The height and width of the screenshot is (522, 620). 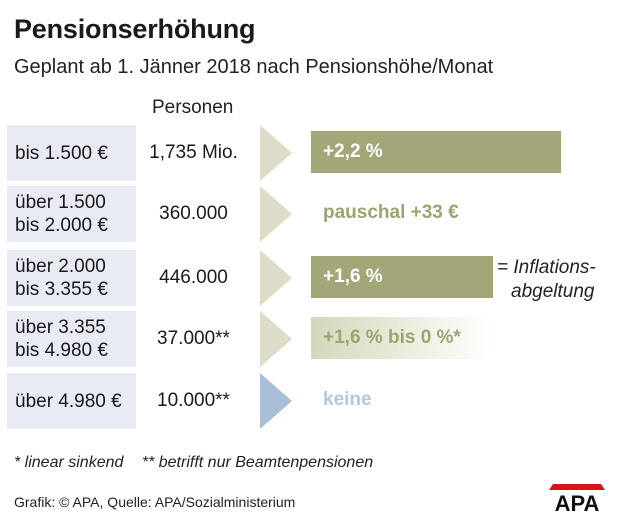 I want to click on footnote-linear: * linear sinkend, so click(x=69, y=462).